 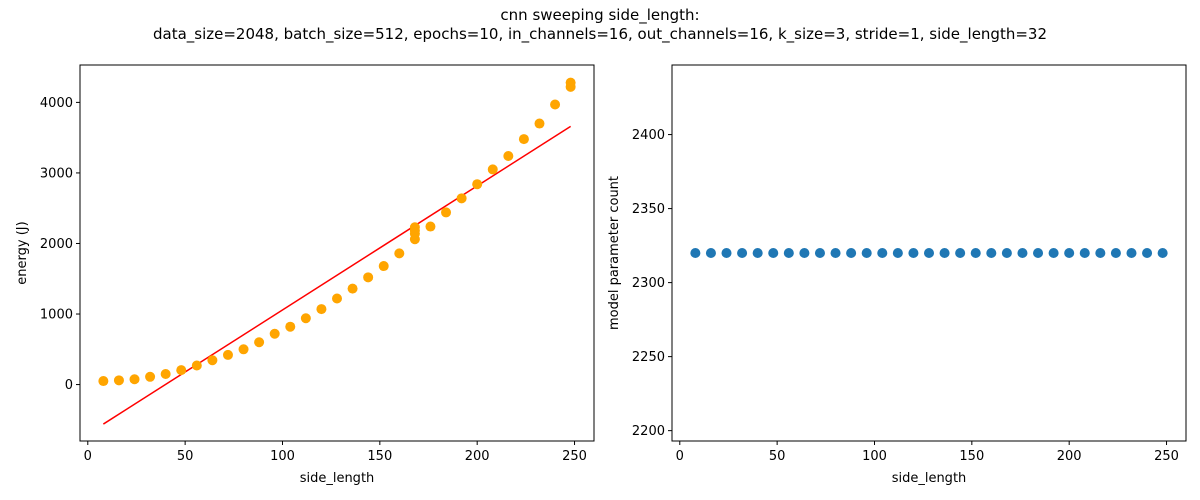 What do you see at coordinates (22, 252) in the screenshot?
I see `y-axis-label: energy (J)` at bounding box center [22, 252].